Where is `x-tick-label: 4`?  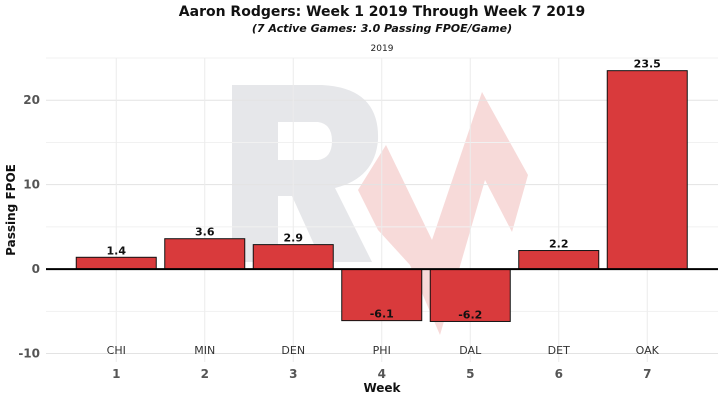
x-tick-label: 4 is located at coordinates (382, 374).